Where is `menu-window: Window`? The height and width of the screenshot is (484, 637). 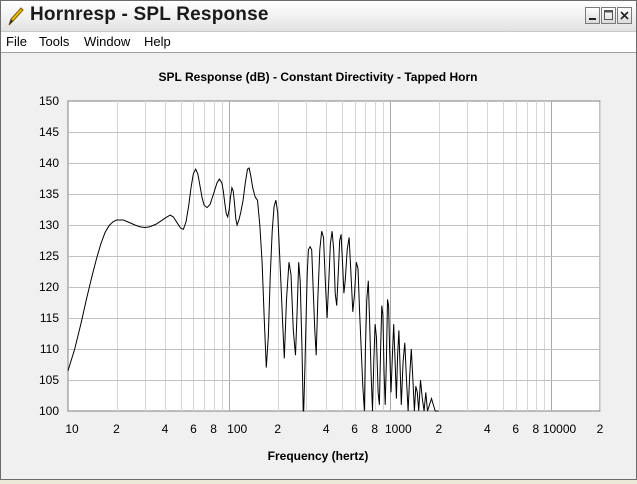
menu-window: Window is located at coordinates (107, 41).